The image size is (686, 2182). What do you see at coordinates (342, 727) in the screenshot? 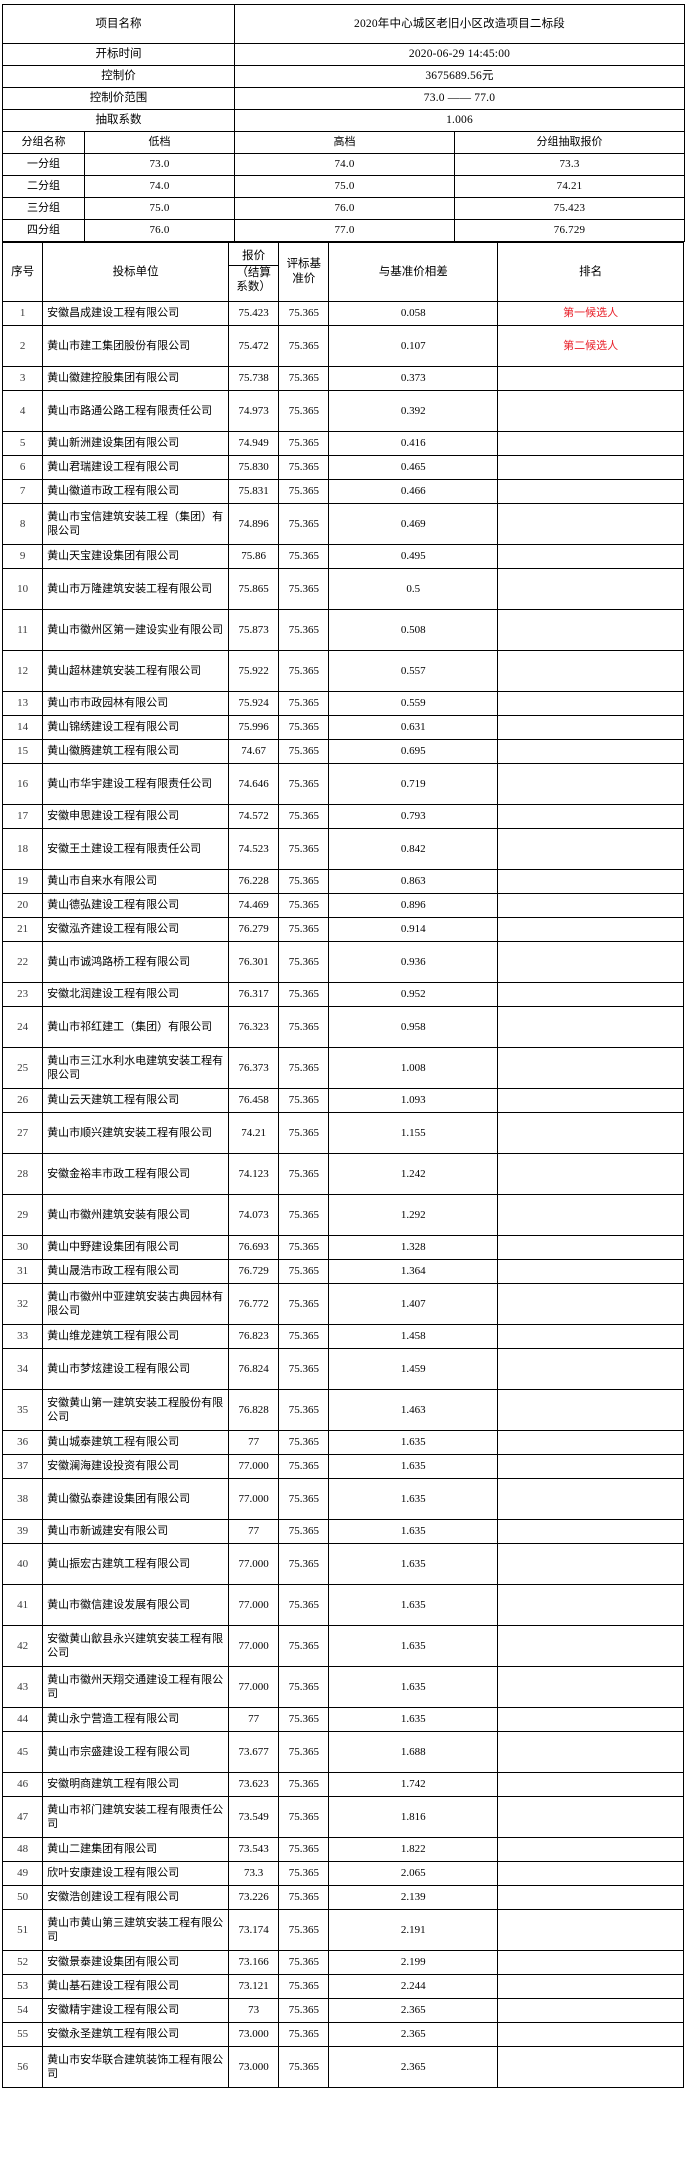
I see `table-row: 14 黄山锦绣建设工程有限公司 75.996 75.365 0.631` at bounding box center [342, 727].